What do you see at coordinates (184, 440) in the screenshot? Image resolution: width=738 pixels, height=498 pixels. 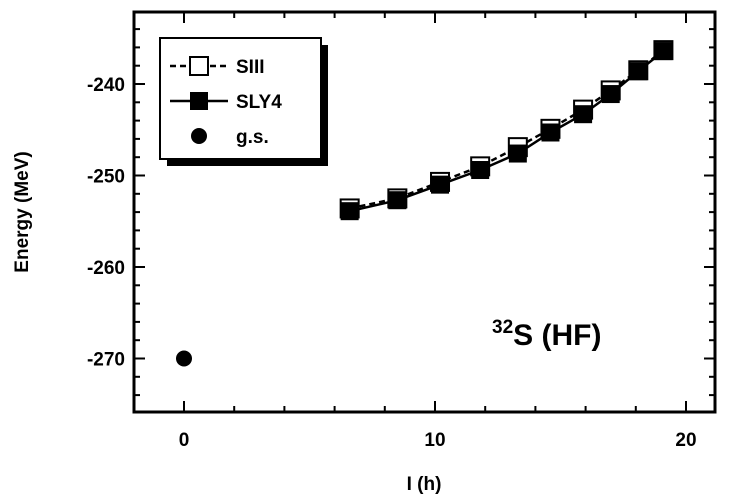 I see `x-tick-label: 0` at bounding box center [184, 440].